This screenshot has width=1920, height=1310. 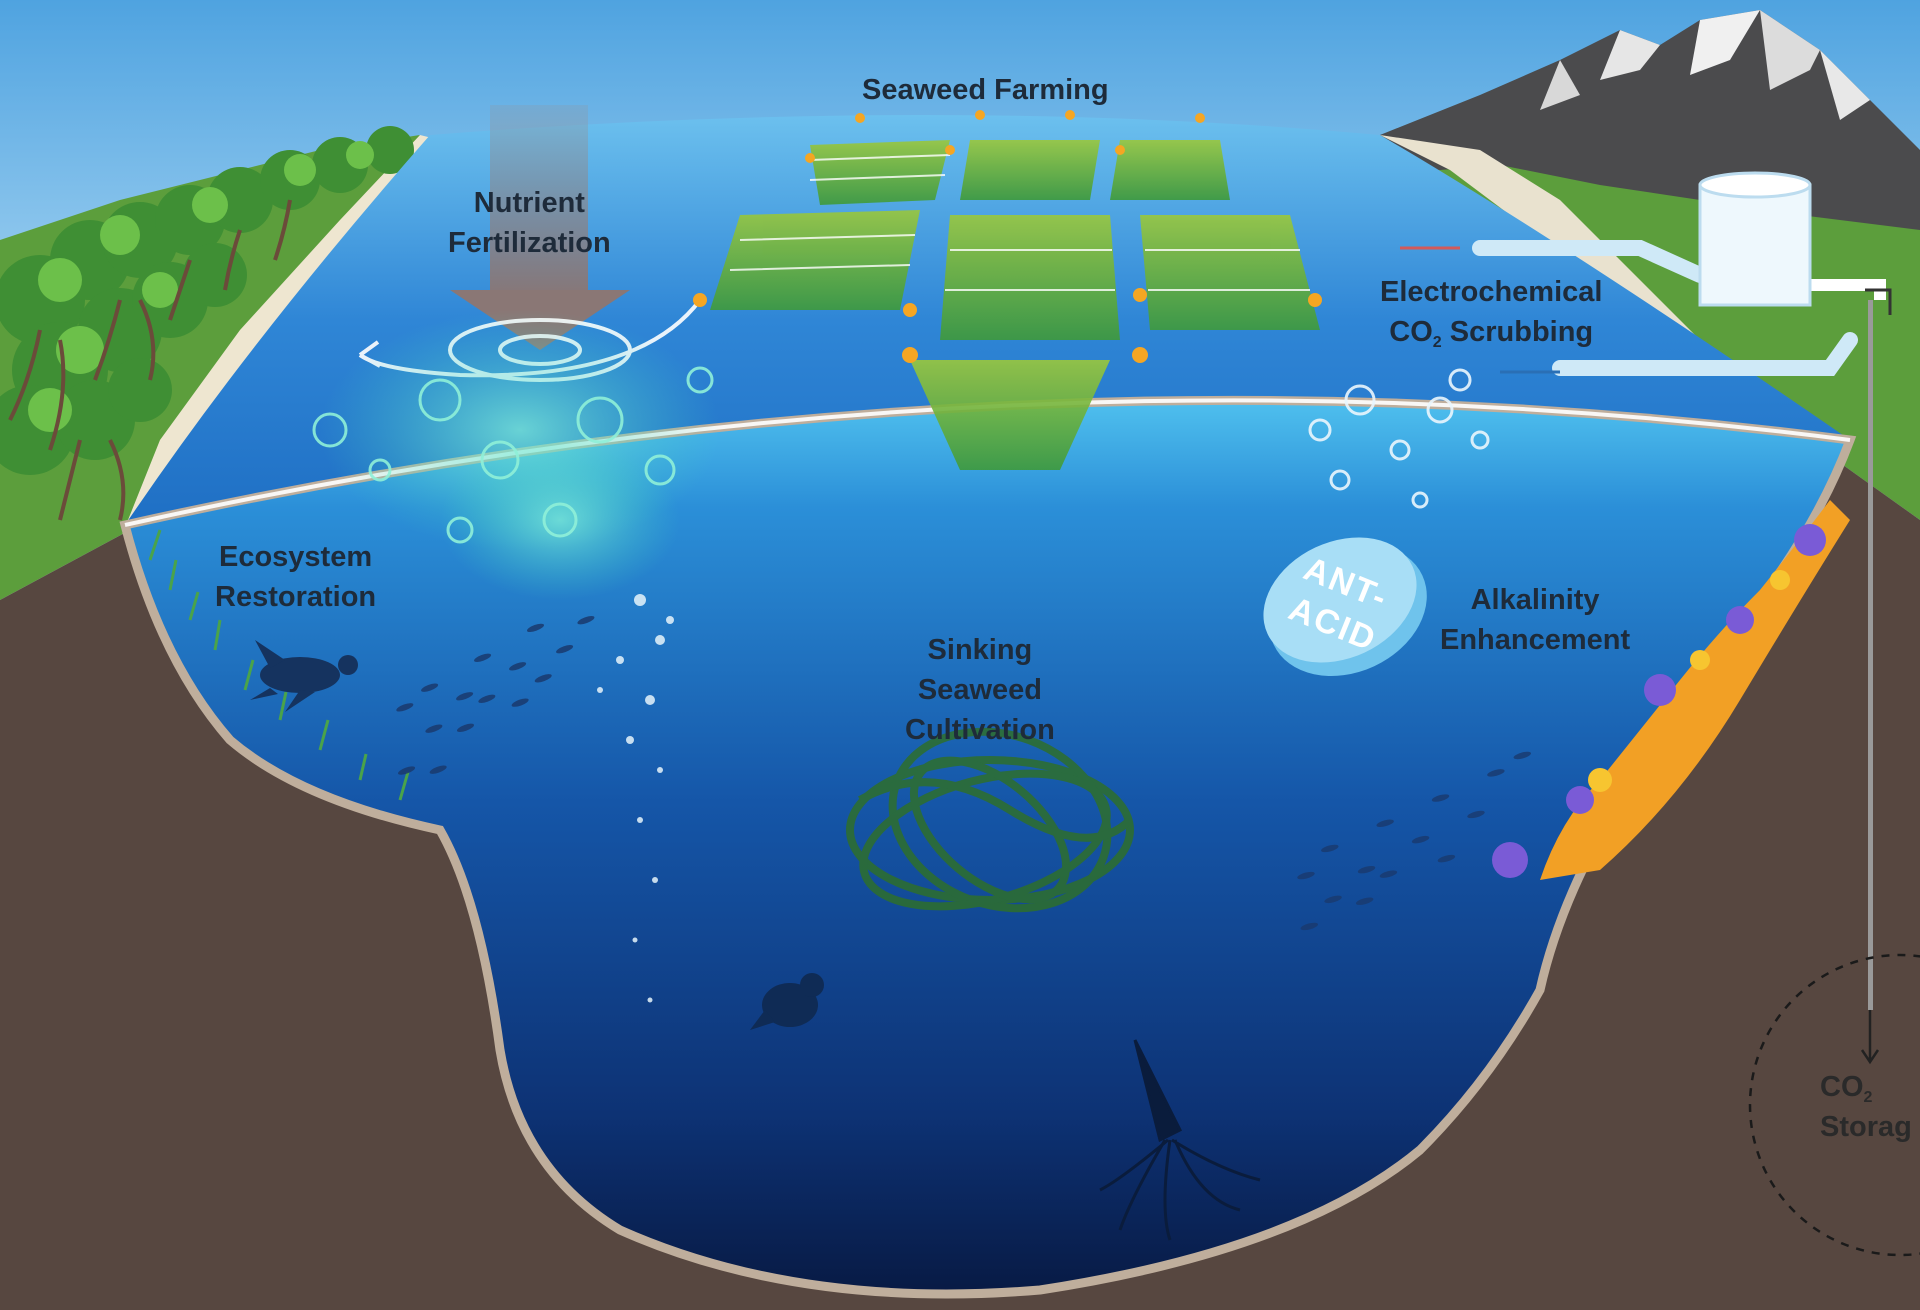 What do you see at coordinates (1399, 438) in the screenshot?
I see `fizz-bubbles` at bounding box center [1399, 438].